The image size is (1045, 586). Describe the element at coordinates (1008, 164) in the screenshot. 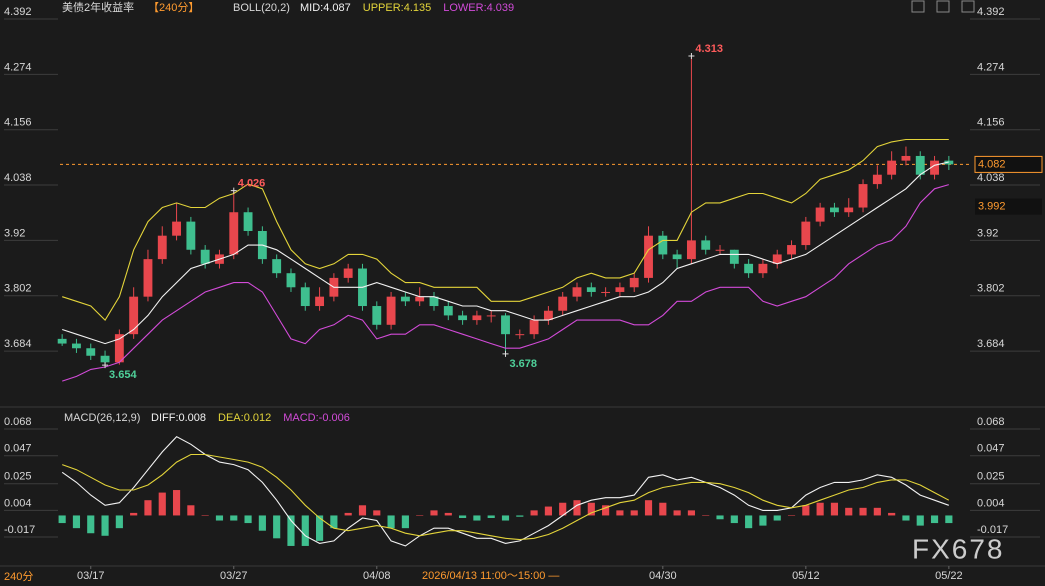

I see `price-tag-box` at that location.